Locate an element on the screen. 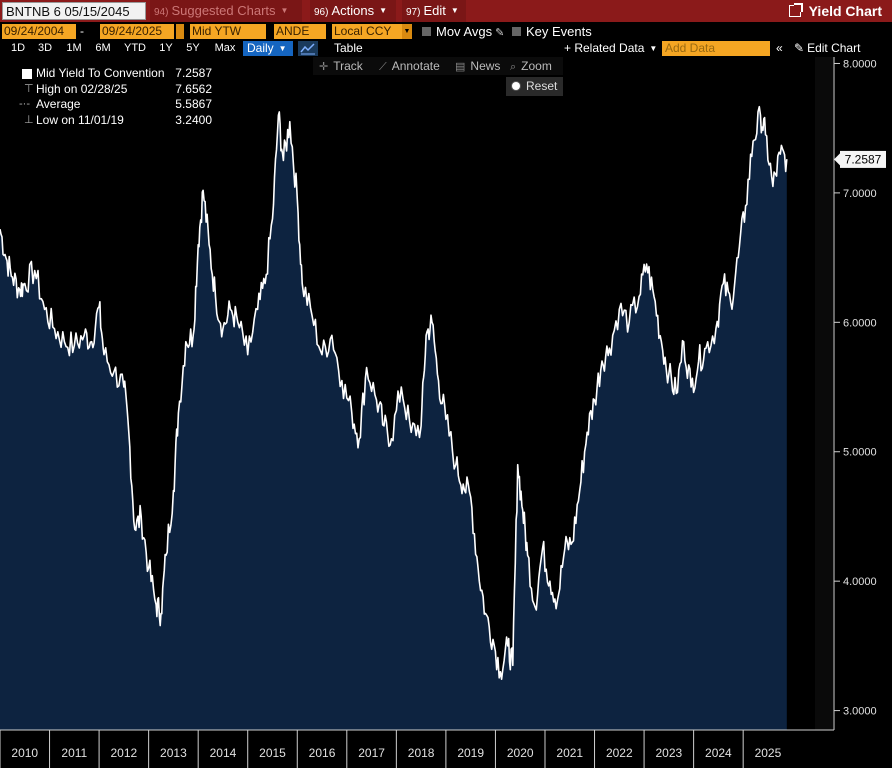 Image resolution: width=892 pixels, height=768 pixels. annotate-button: ⟋ Annotate is located at coordinates (409, 66).